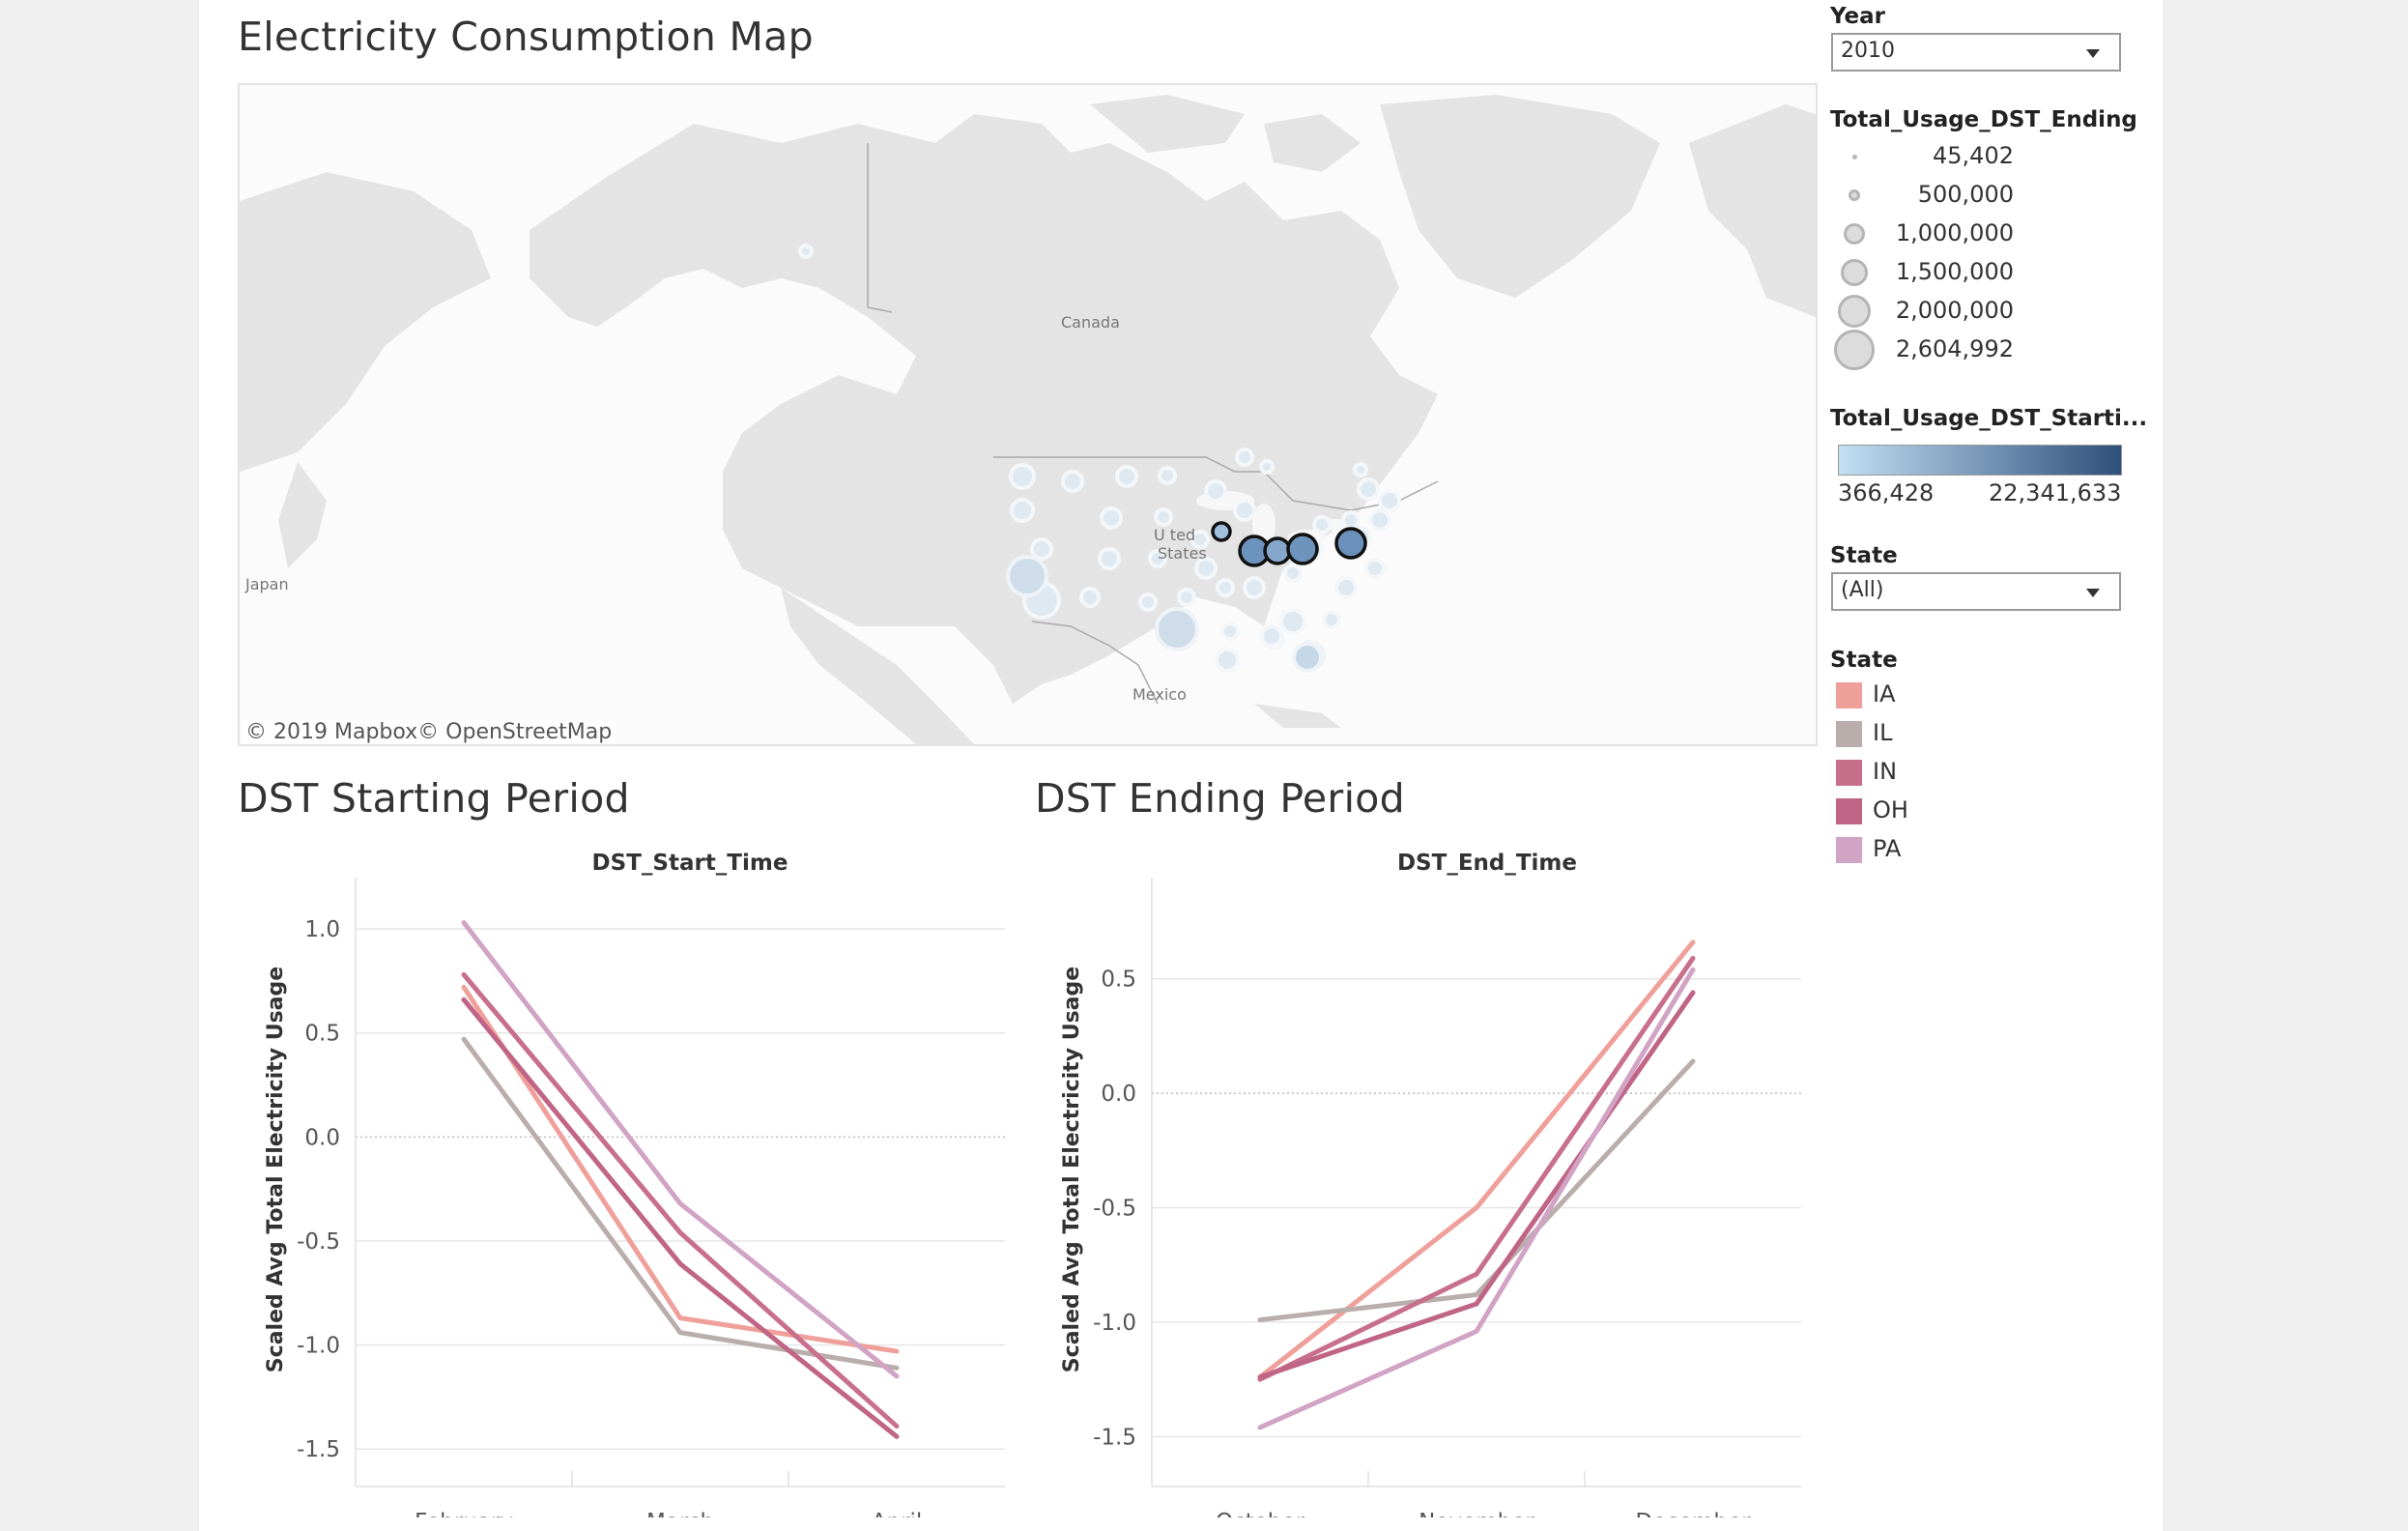  I want to click on size-legend-label: 2,000,000, so click(1954, 311).